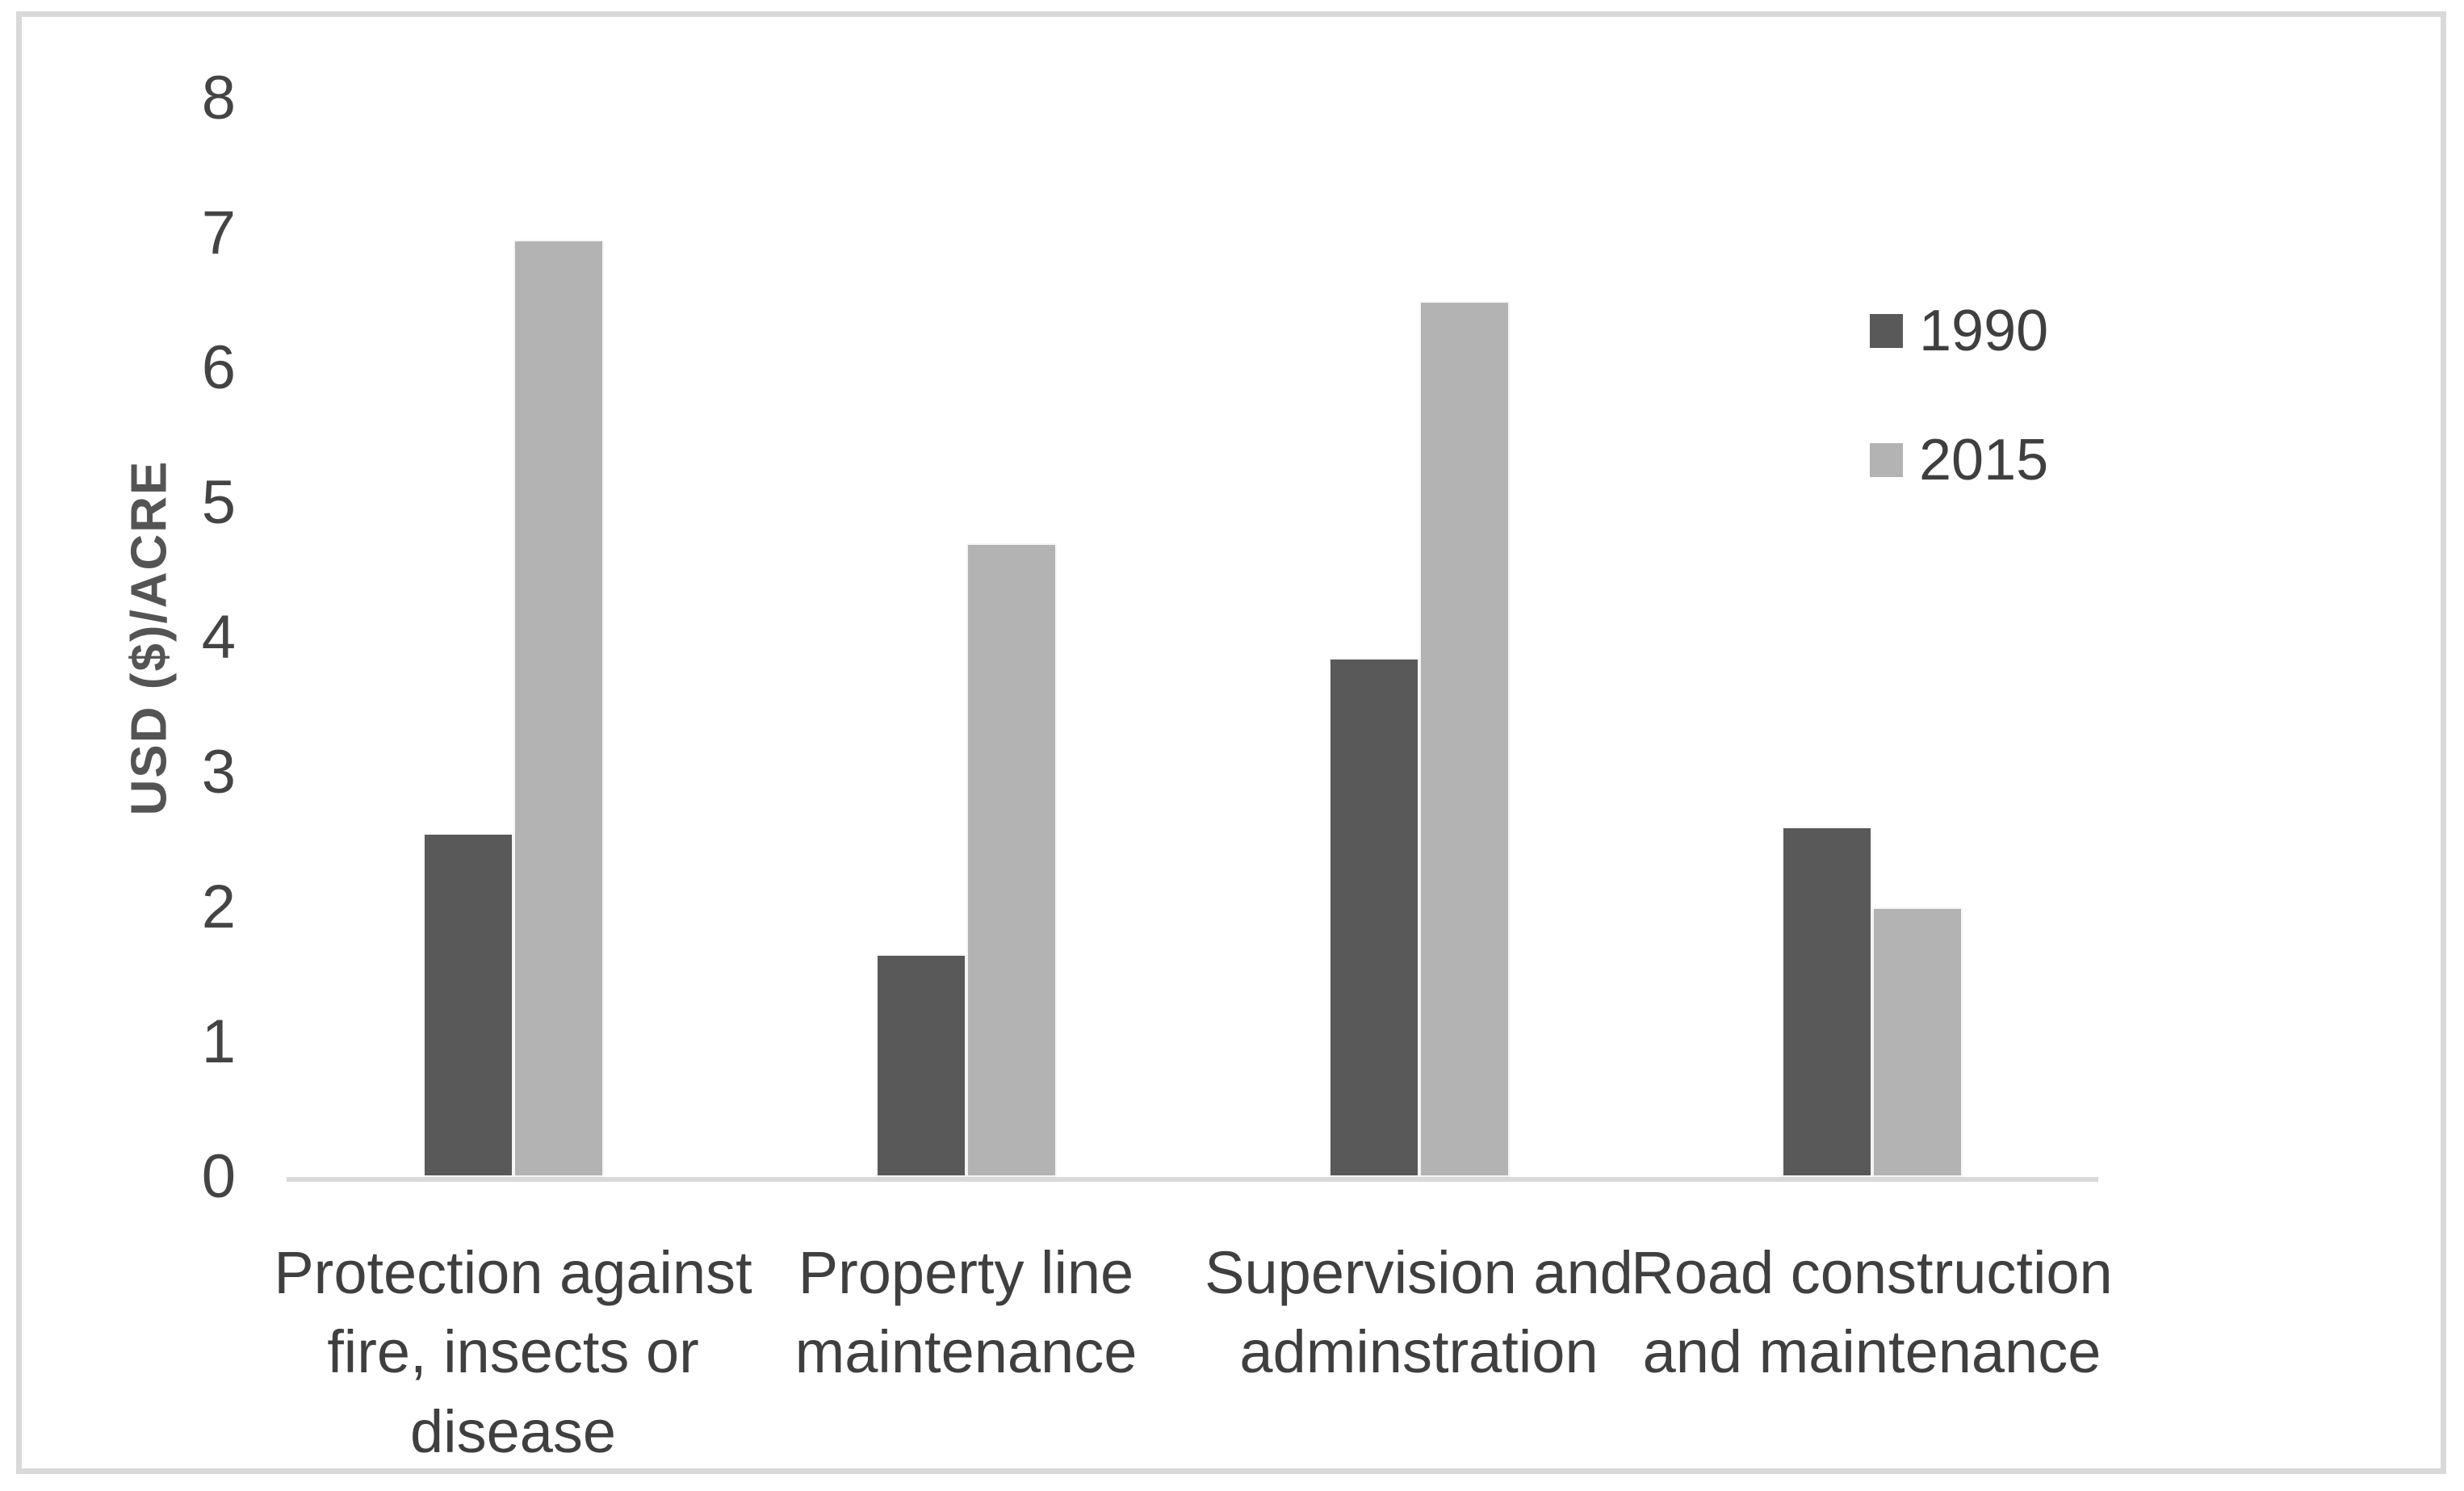 This screenshot has width=2464, height=1491. Describe the element at coordinates (218, 502) in the screenshot. I see `y-tick-label-5: 5` at that location.